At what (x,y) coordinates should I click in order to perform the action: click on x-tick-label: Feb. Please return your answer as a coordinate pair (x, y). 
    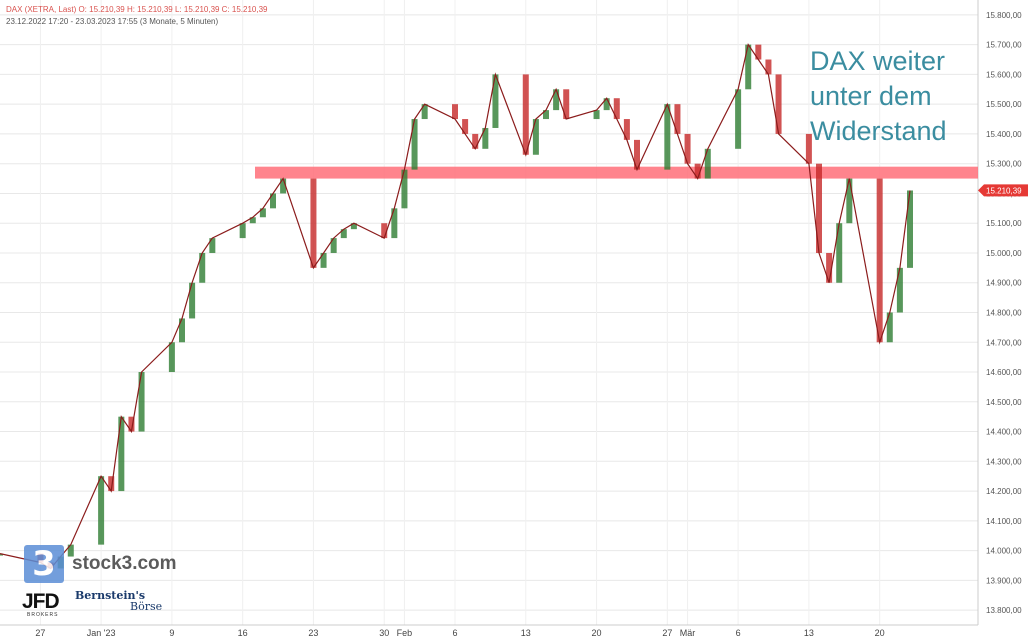
    Looking at the image, I should click on (405, 633).